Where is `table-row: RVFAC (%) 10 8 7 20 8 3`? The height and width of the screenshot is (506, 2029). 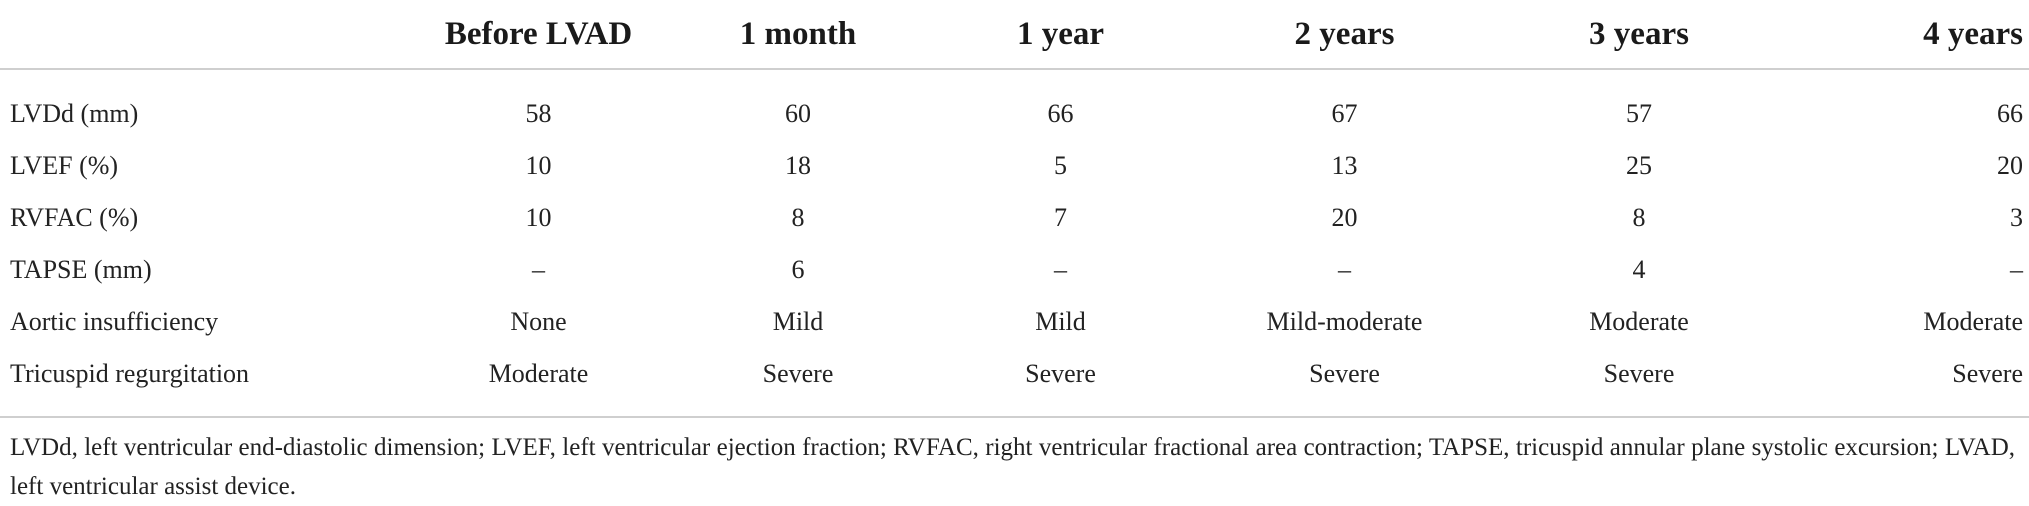 table-row: RVFAC (%) 10 8 7 20 8 3 is located at coordinates (1014, 218).